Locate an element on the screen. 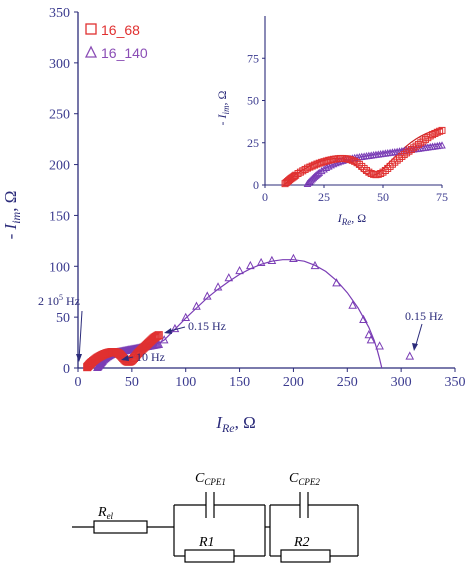 This screenshot has height=565, width=474. y-tick-label: 200 is located at coordinates (59, 166).